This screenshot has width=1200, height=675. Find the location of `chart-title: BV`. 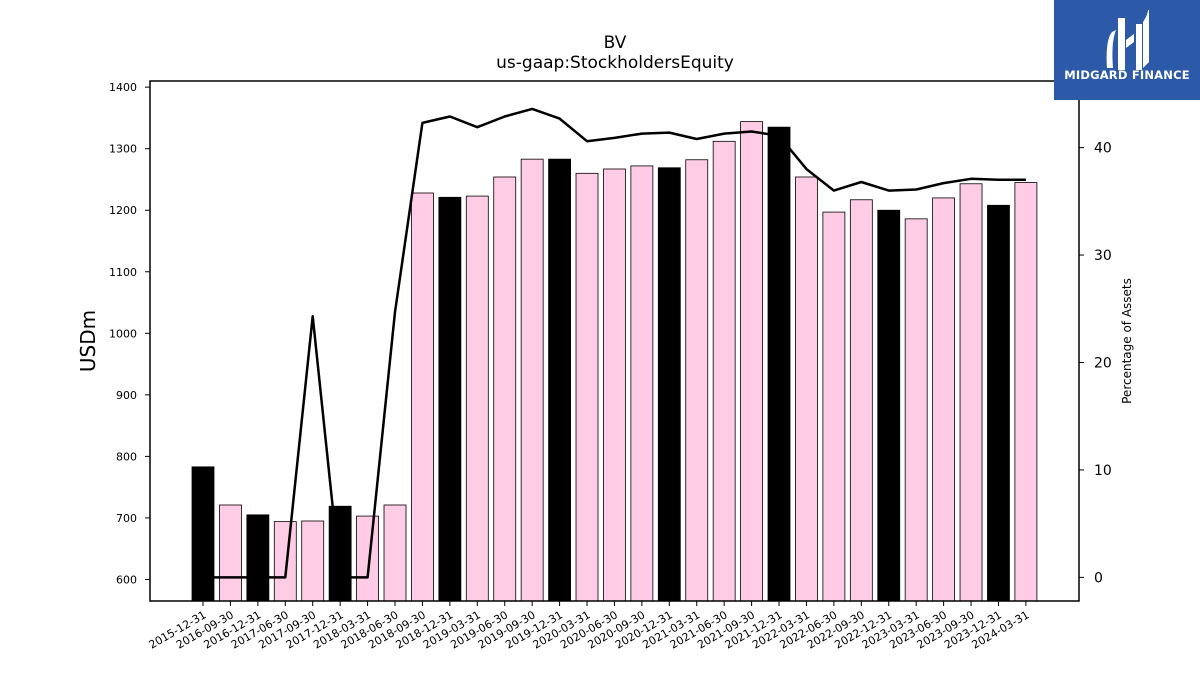

chart-title: BV is located at coordinates (615, 43).